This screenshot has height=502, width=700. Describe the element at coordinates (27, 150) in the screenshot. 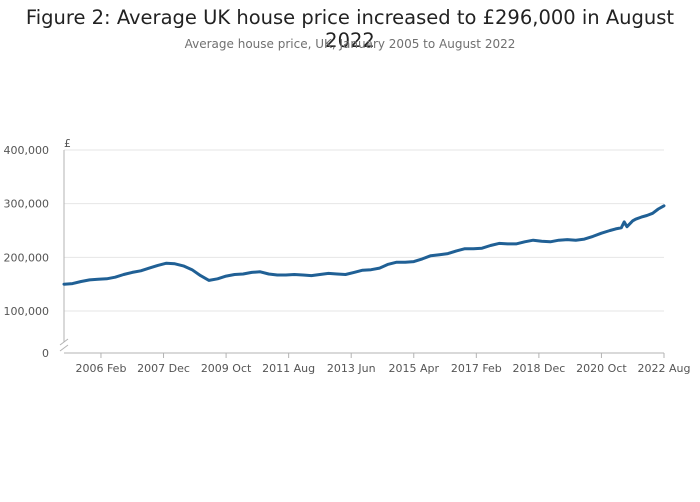

I see `y-tick-label: 400,000` at that location.